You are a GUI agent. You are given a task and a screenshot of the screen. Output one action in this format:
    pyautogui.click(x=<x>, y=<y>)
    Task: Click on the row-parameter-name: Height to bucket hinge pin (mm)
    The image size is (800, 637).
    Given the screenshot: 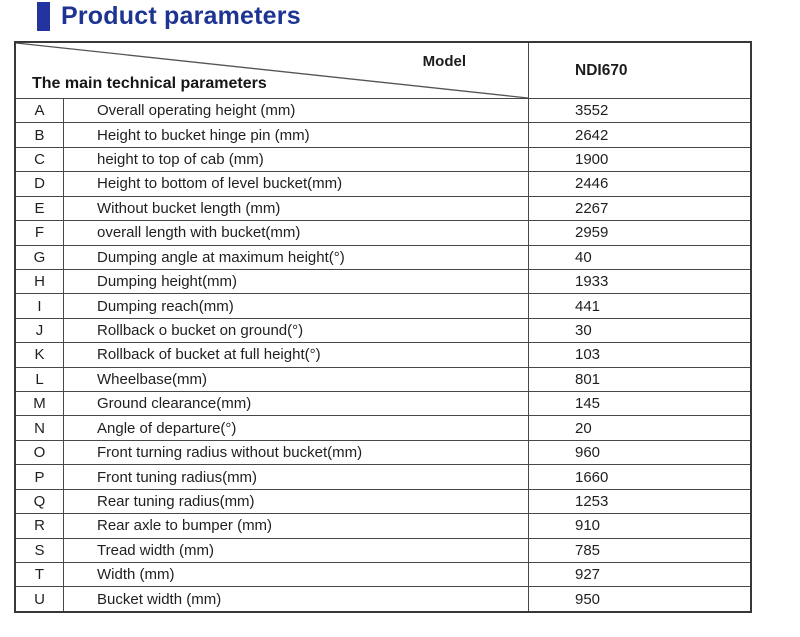 What is the action you would take?
    pyautogui.click(x=203, y=135)
    